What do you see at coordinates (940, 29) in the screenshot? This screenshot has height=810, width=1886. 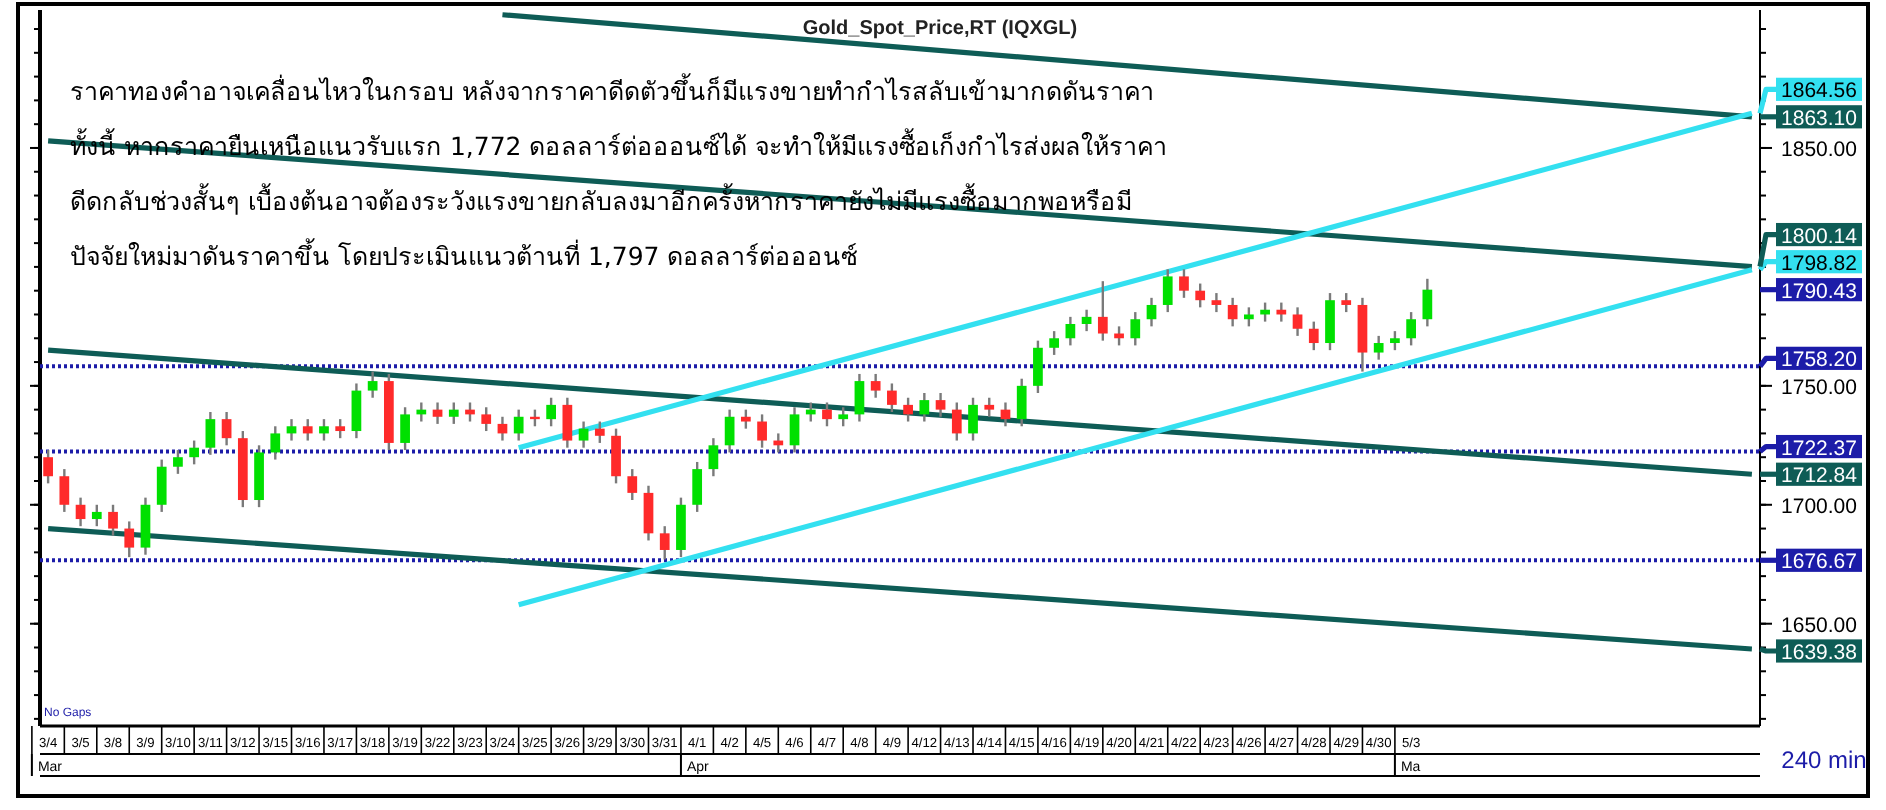 I see `chart-title: Gold_Spot_Price,RT (IQXGL)` at bounding box center [940, 29].